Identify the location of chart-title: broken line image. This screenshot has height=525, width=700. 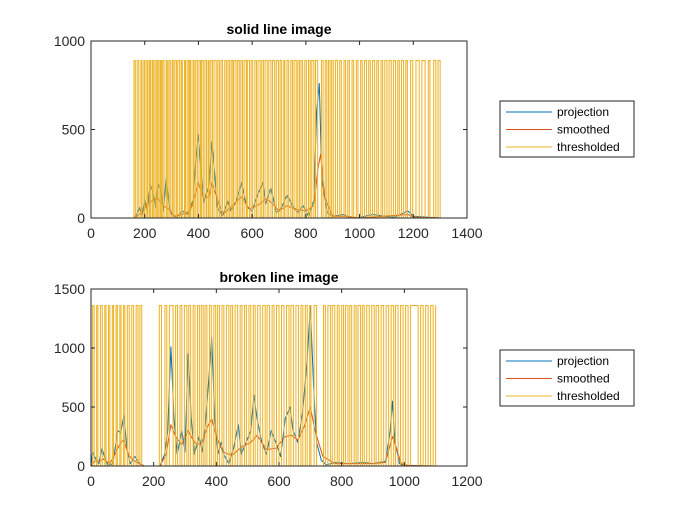
(278, 277).